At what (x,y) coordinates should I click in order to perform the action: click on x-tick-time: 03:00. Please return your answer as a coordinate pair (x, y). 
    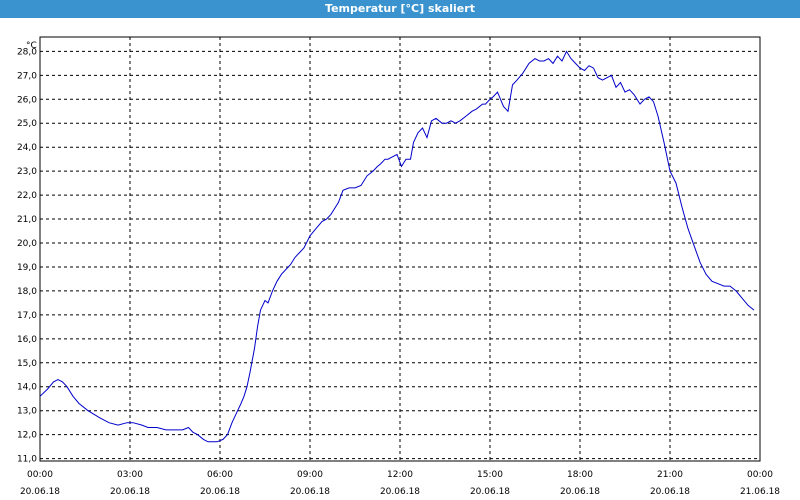
    Looking at the image, I should click on (130, 475).